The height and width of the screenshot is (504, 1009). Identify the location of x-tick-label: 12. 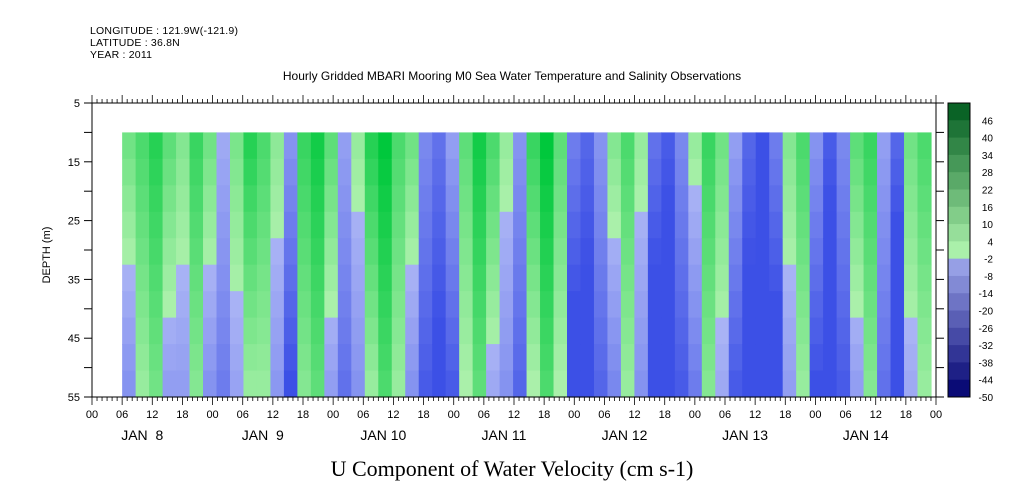
(514, 415).